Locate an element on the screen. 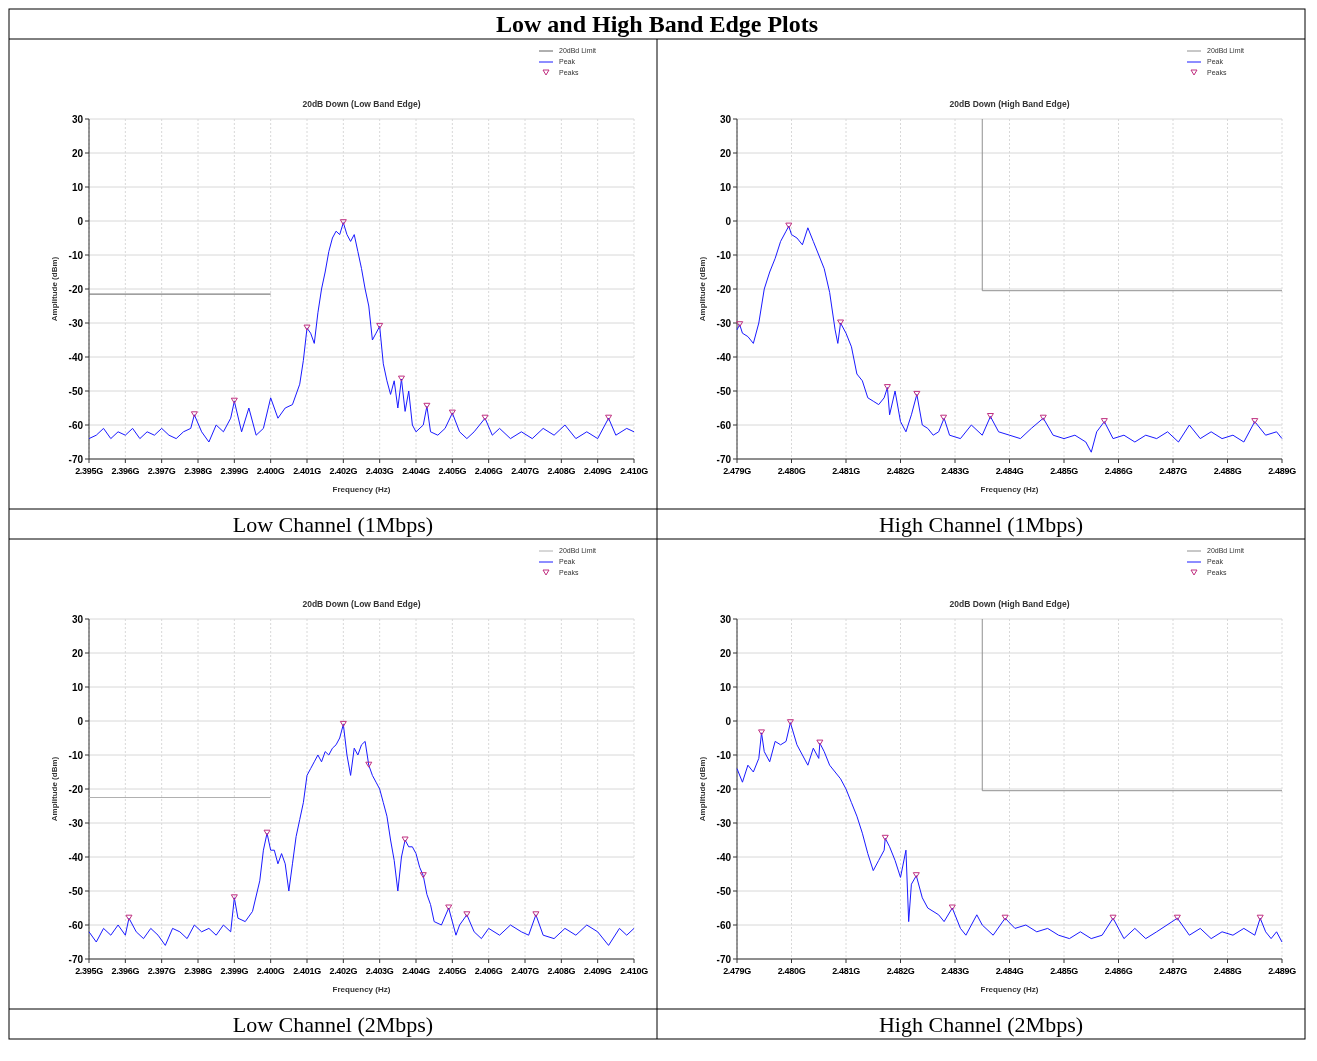 This screenshot has width=1317, height=1061. x-tick-label: 2.399G is located at coordinates (234, 971).